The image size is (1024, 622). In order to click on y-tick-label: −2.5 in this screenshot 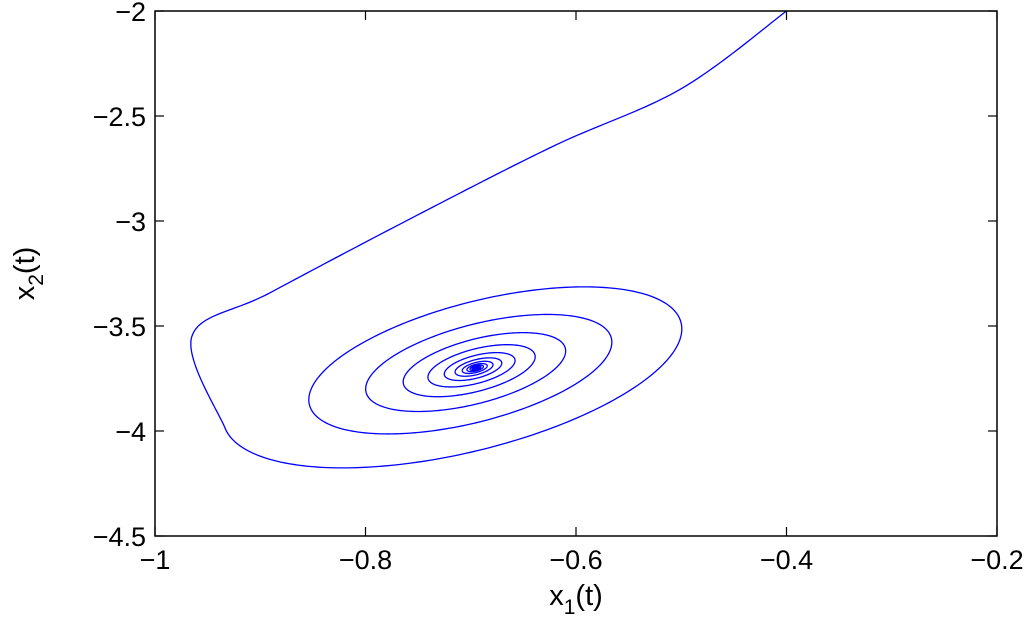, I will do `click(119, 117)`.